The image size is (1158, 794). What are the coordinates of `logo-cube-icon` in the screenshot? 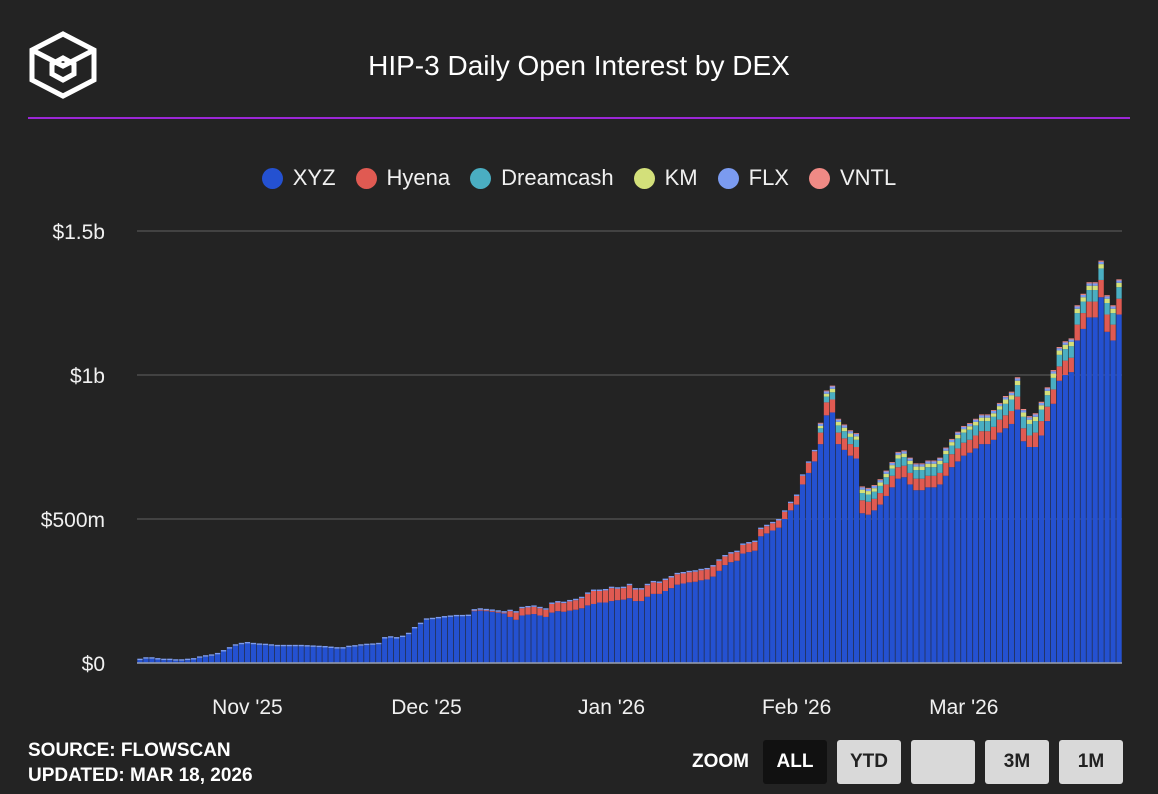 It's located at (63, 65).